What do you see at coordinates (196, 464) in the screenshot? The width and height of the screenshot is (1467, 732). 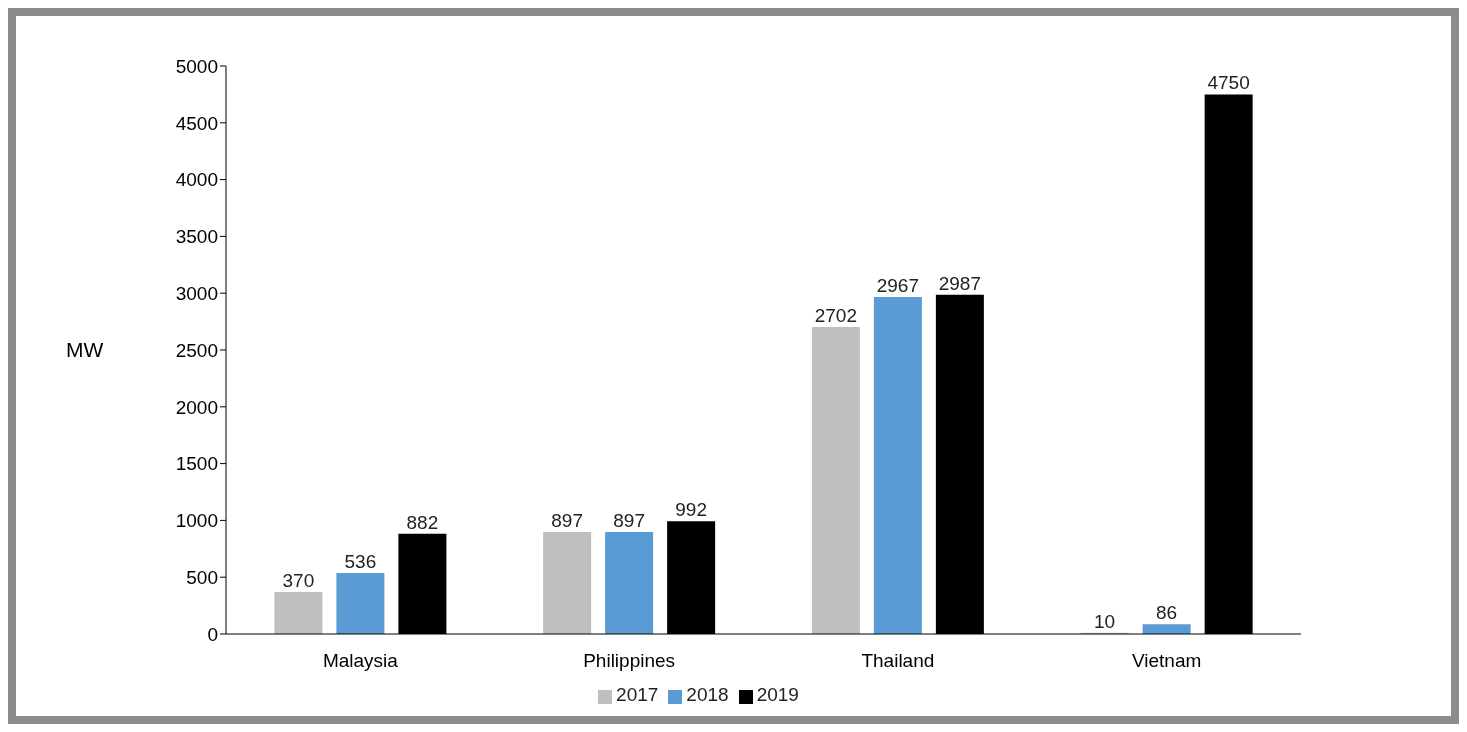 I see `y-tick-label: 1500` at bounding box center [196, 464].